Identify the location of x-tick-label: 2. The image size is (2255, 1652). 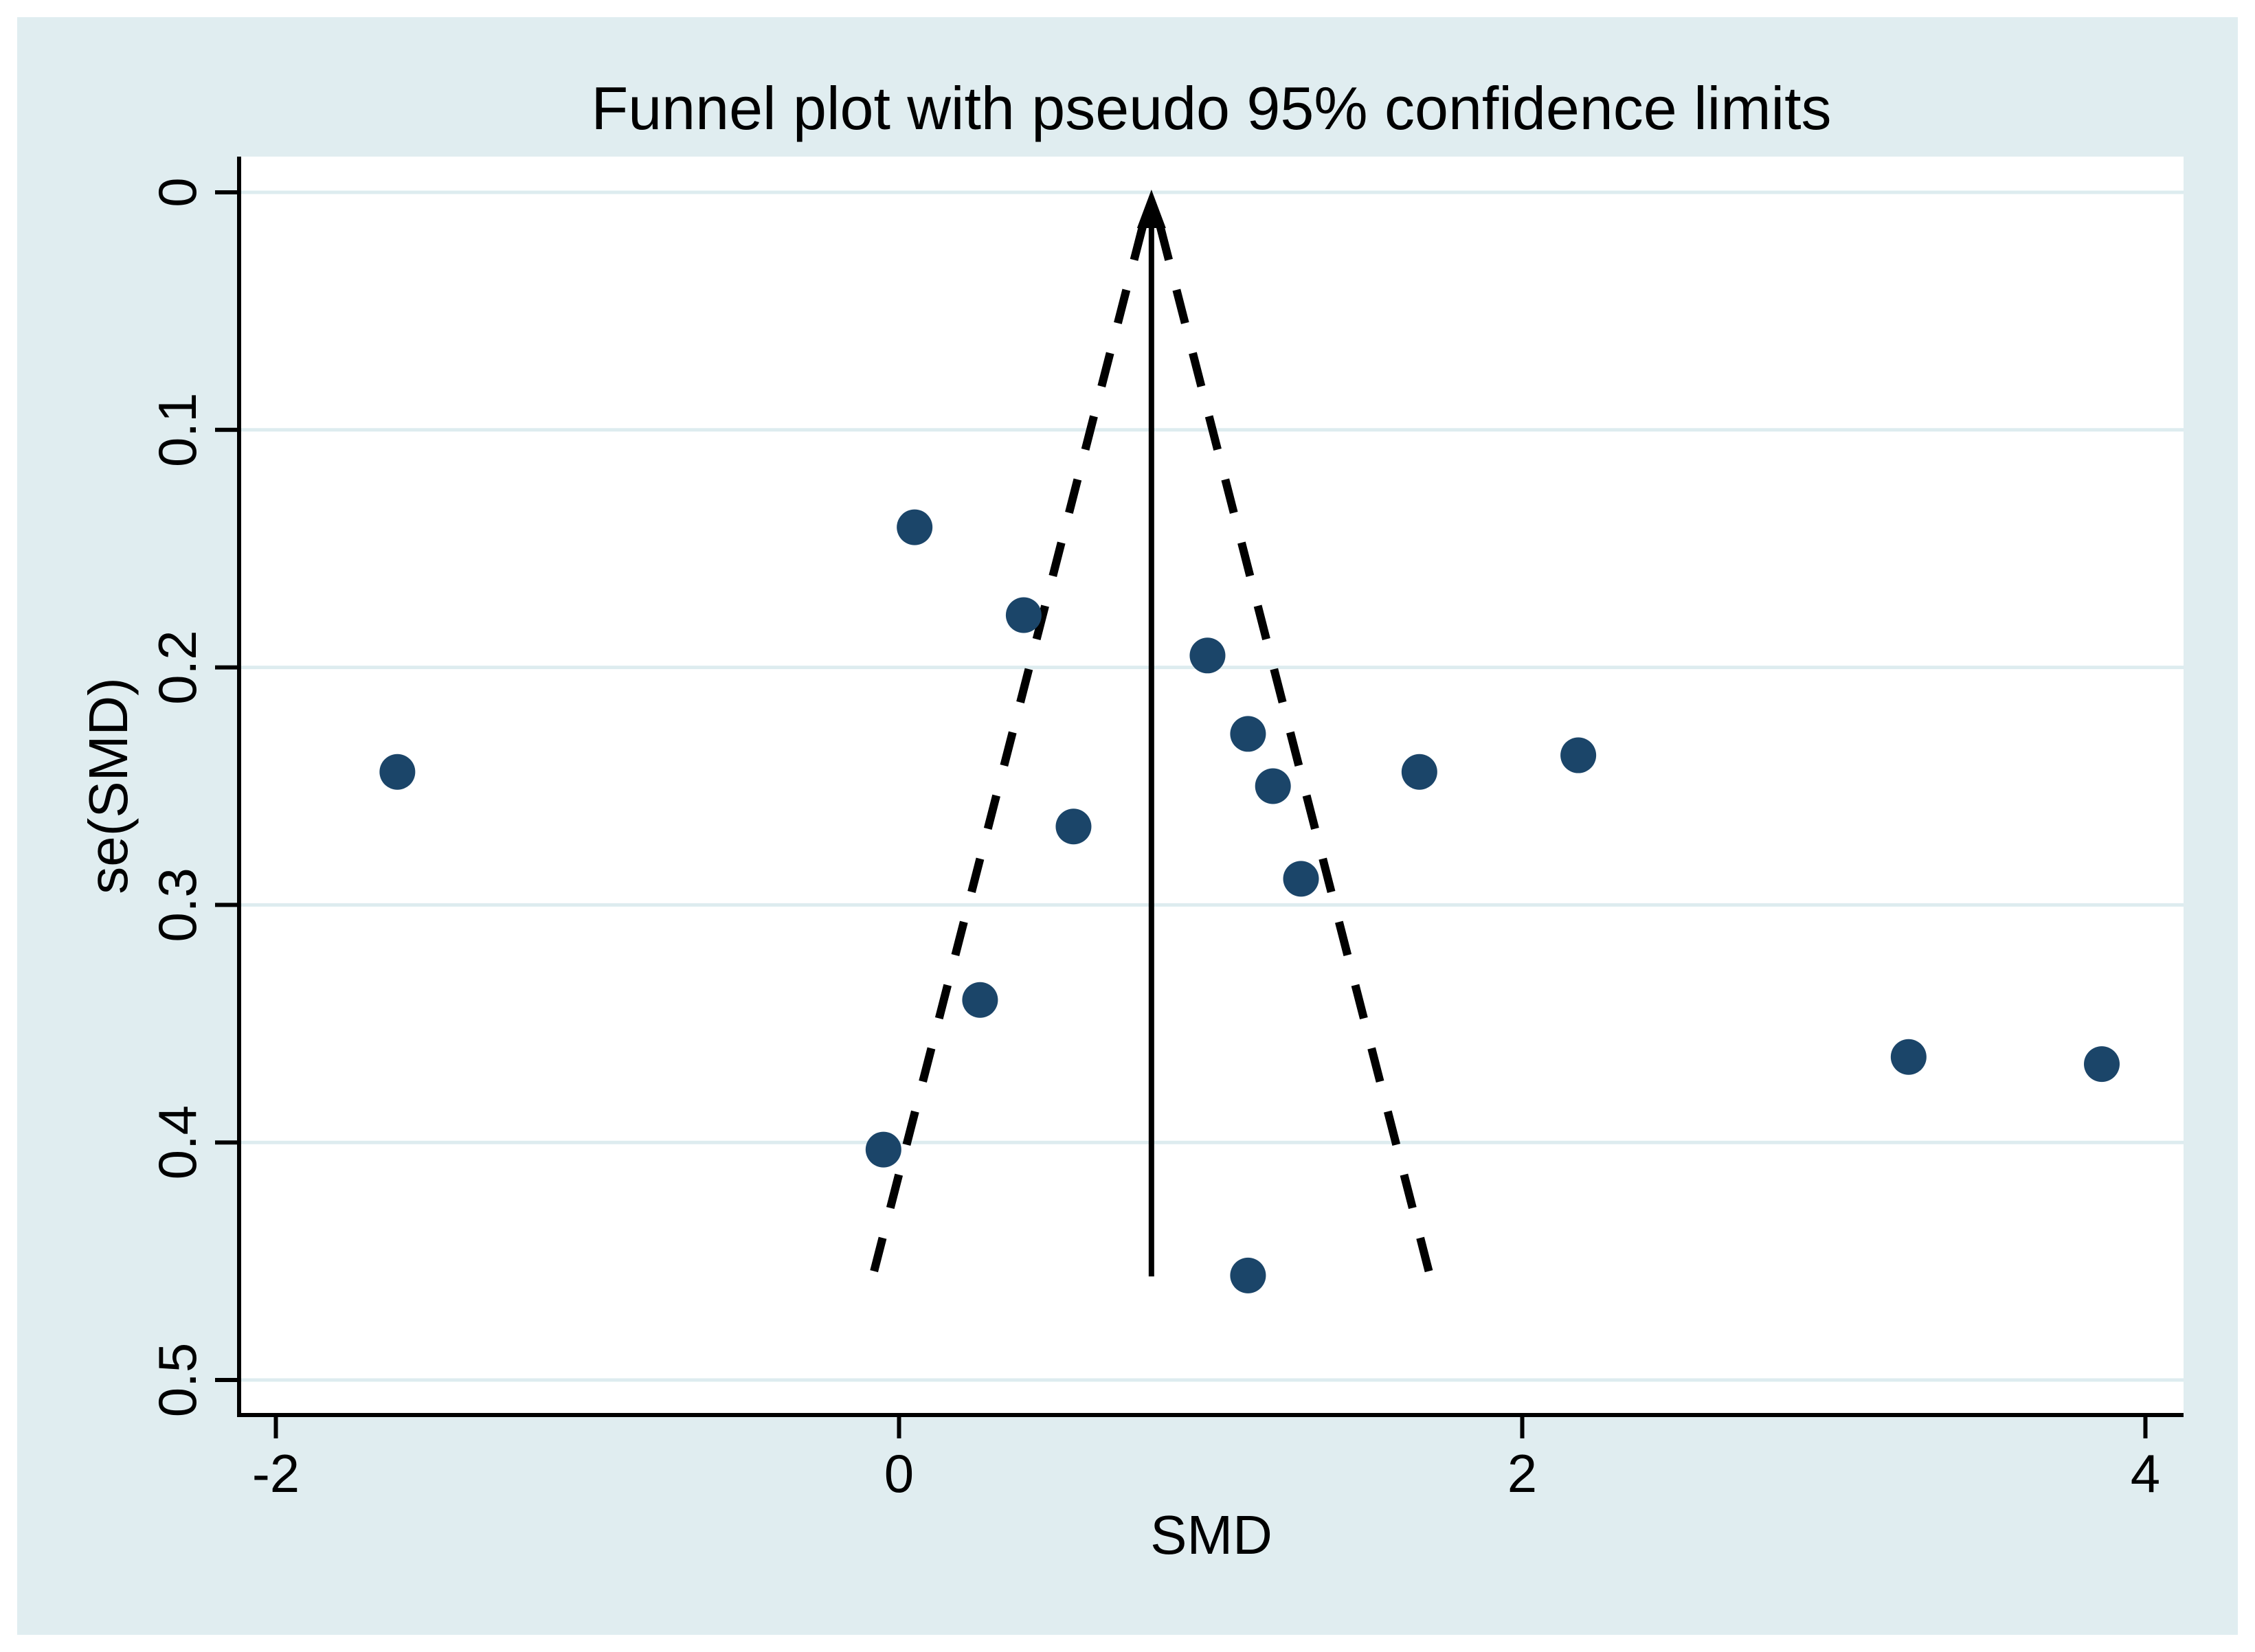
(1522, 1473).